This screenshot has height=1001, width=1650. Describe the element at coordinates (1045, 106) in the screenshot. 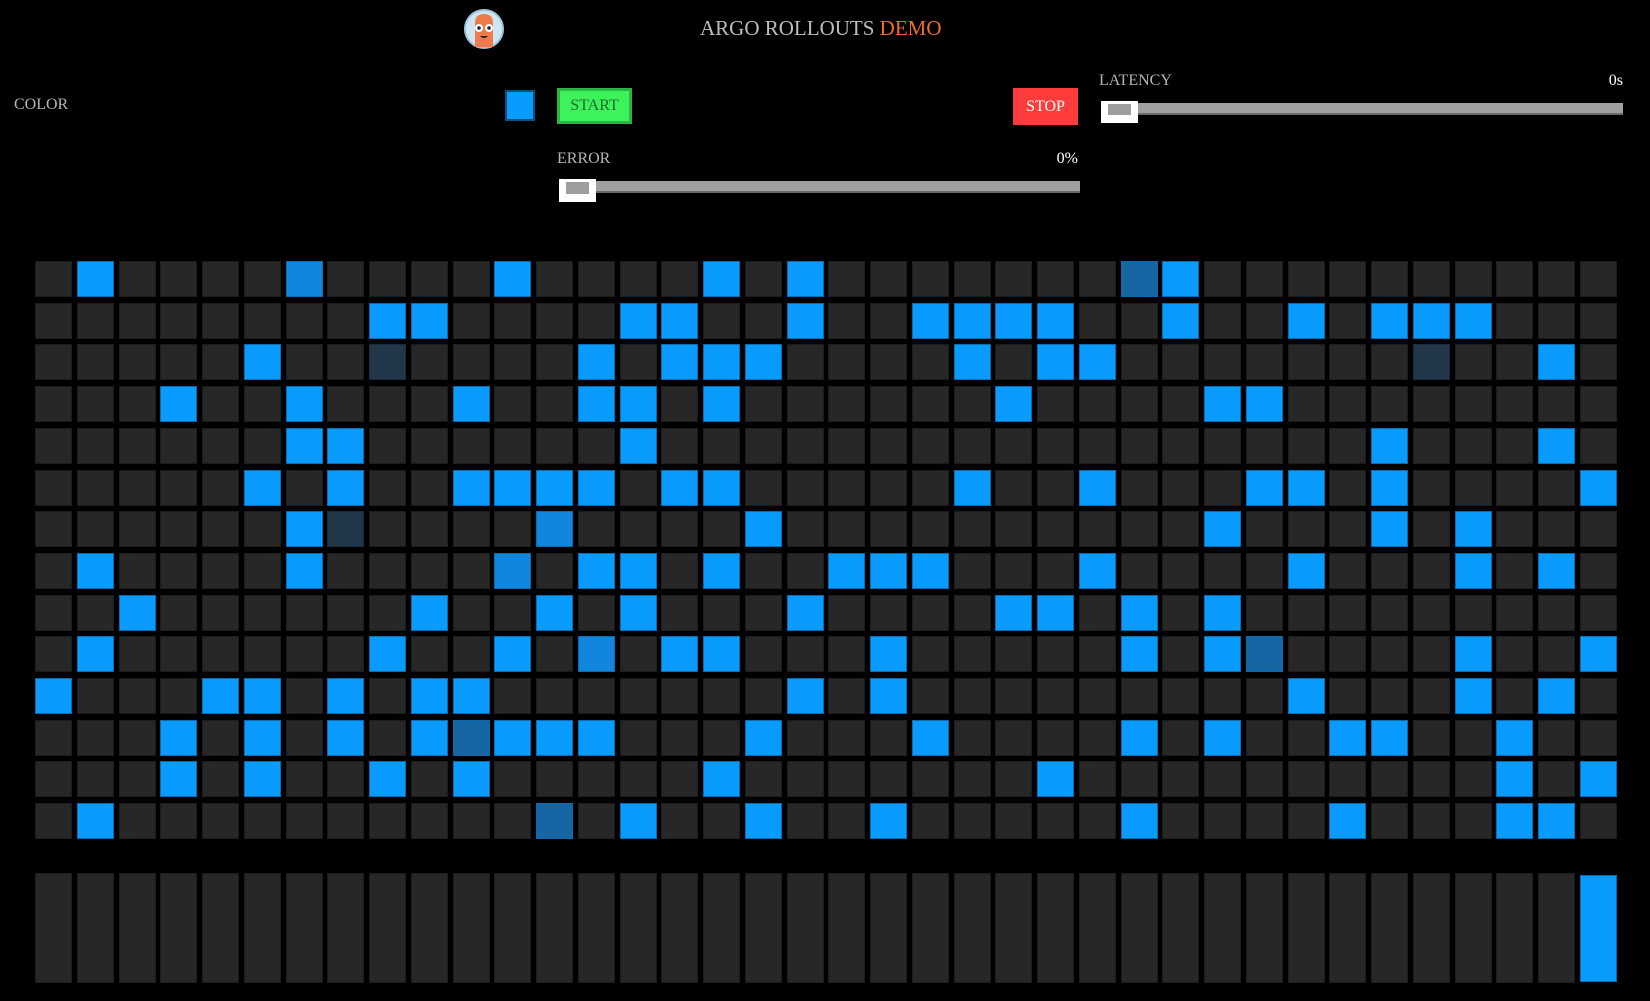

I see `stop-button: STOP` at that location.